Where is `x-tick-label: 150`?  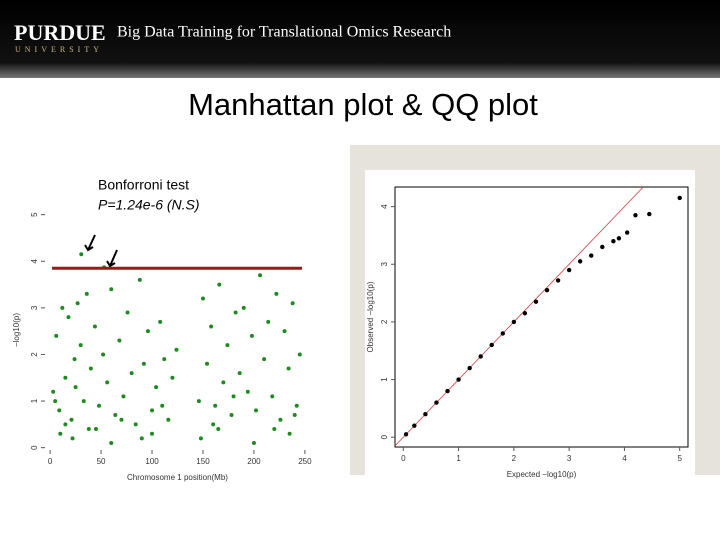 x-tick-label: 150 is located at coordinates (203, 461).